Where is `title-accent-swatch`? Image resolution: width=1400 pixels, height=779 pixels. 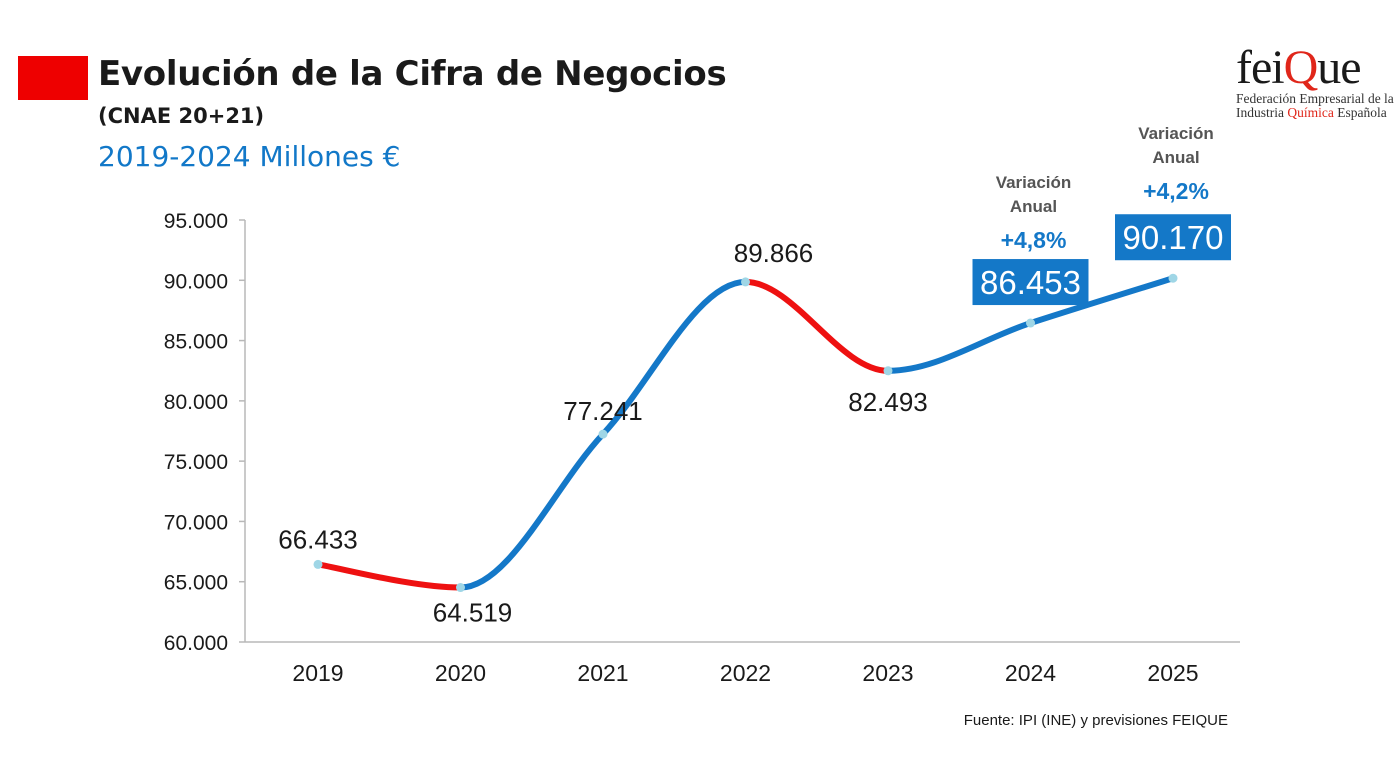
title-accent-swatch is located at coordinates (53, 78).